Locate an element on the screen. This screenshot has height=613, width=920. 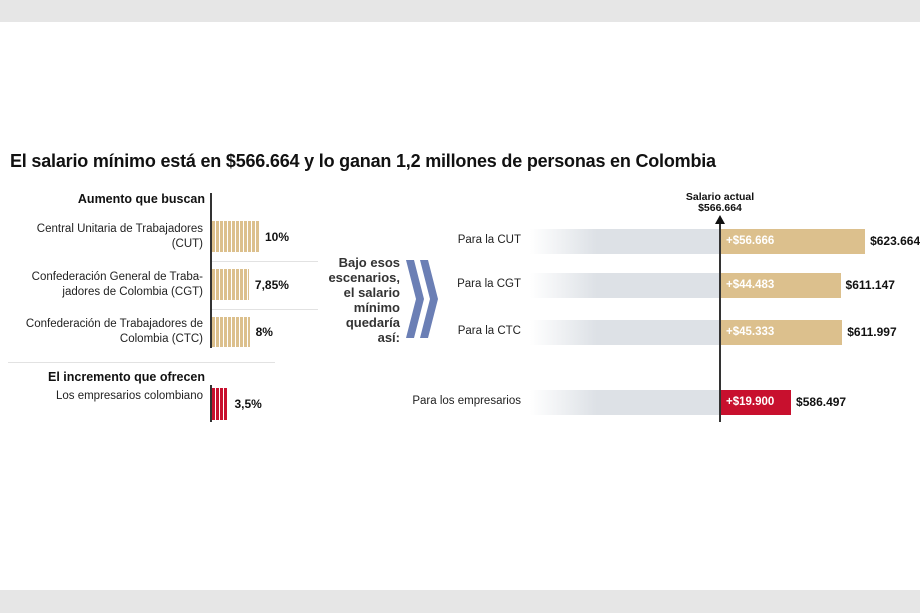
category-label: Los empresarios colombiano is located at coordinates (129, 396).